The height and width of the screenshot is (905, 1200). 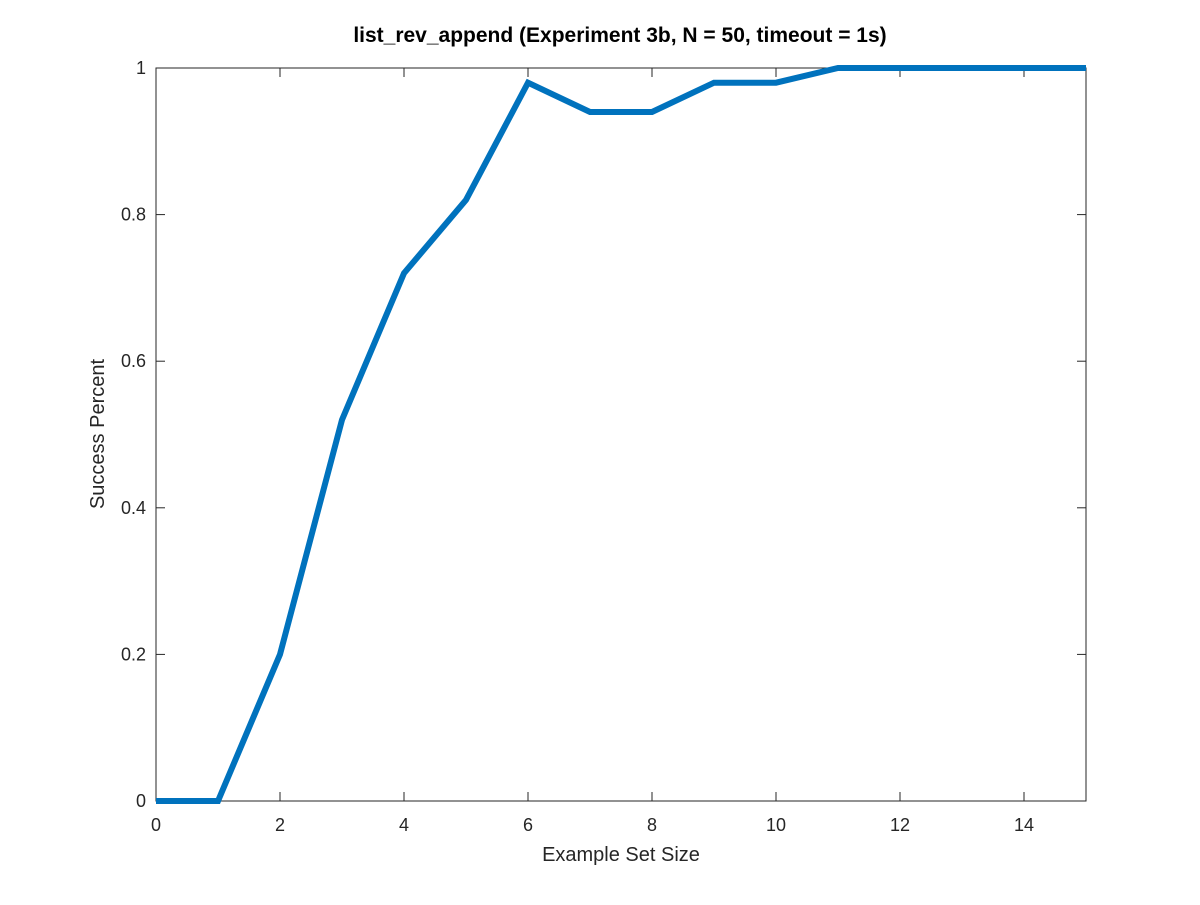 I want to click on x-tick-label: 0, so click(x=156, y=825).